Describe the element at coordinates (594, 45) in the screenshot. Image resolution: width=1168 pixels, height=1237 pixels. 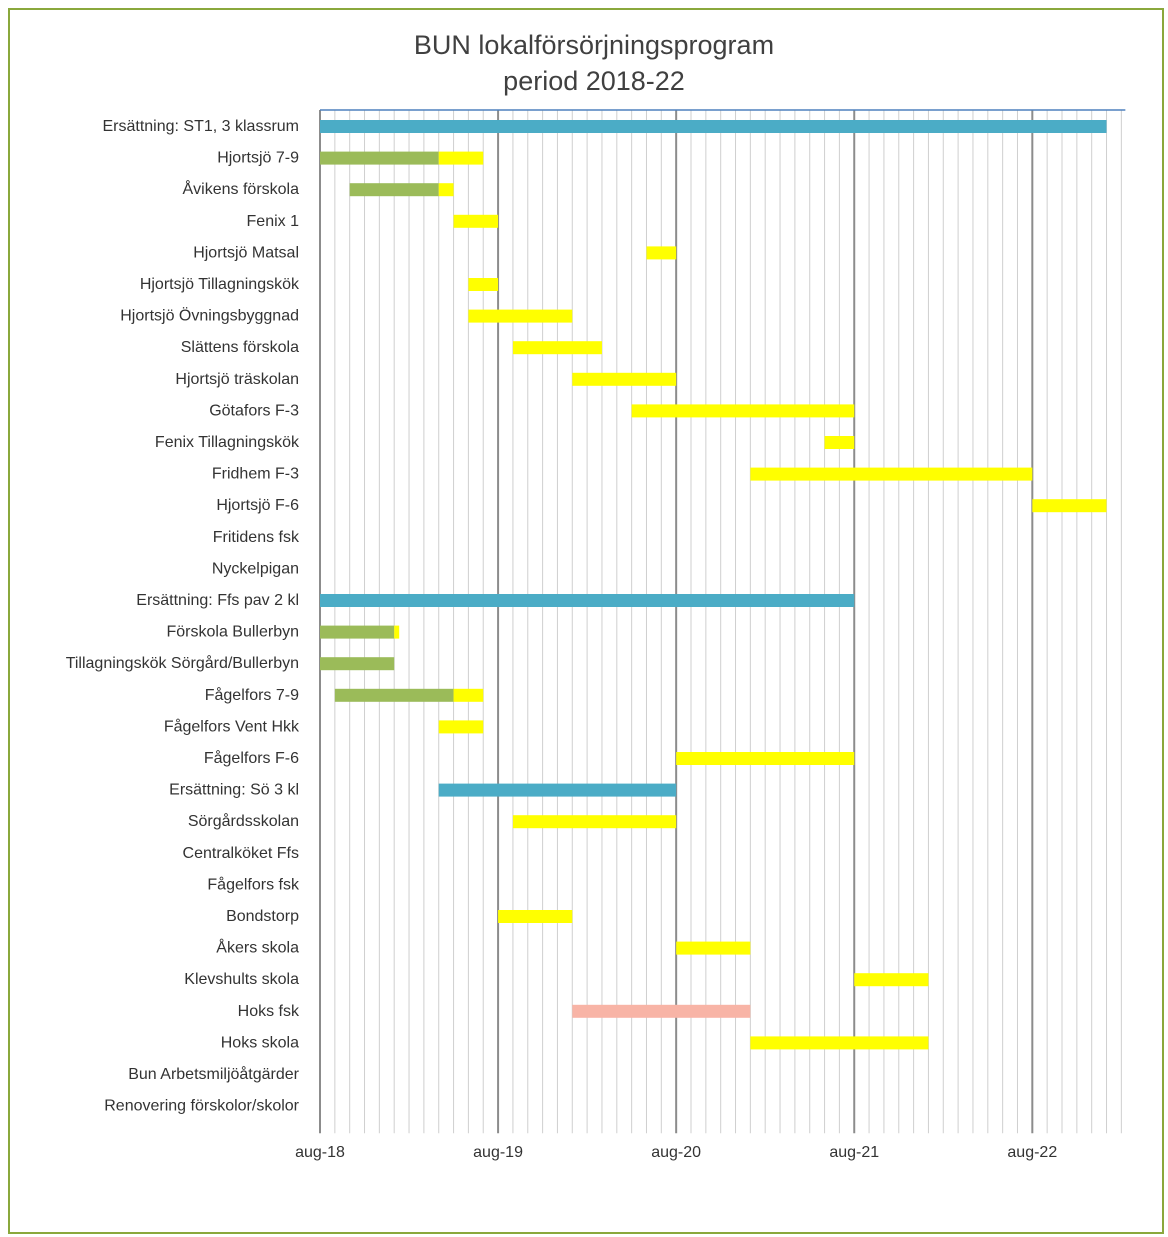
I see `chart-title-line-1: BUN lokalförsörjningsprogram` at that location.